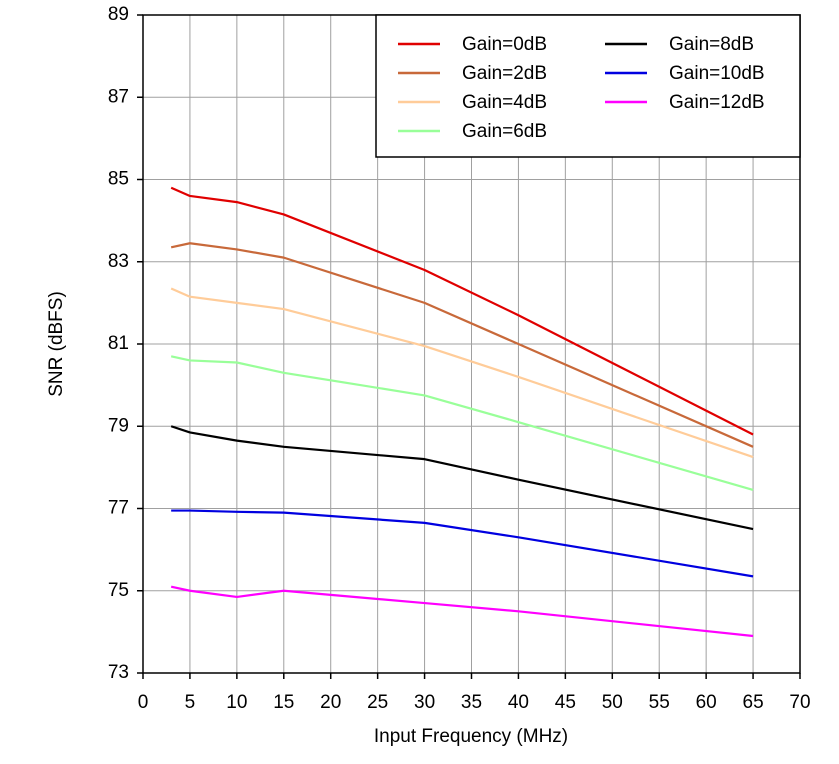 The image size is (839, 764). What do you see at coordinates (706, 702) in the screenshot?
I see `x-tick-label: 60` at bounding box center [706, 702].